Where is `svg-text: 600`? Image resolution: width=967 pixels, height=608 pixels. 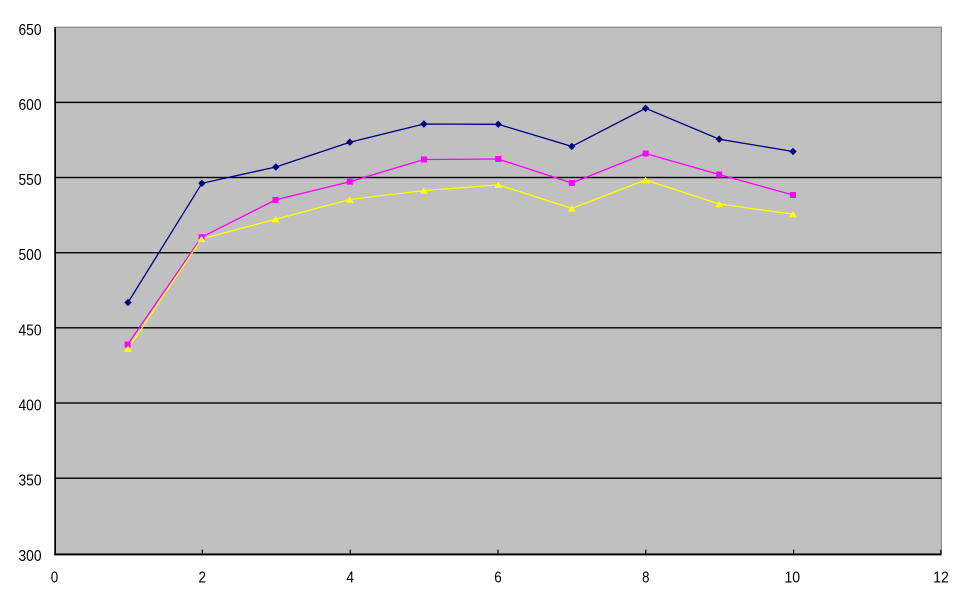 svg-text: 600 is located at coordinates (30, 105).